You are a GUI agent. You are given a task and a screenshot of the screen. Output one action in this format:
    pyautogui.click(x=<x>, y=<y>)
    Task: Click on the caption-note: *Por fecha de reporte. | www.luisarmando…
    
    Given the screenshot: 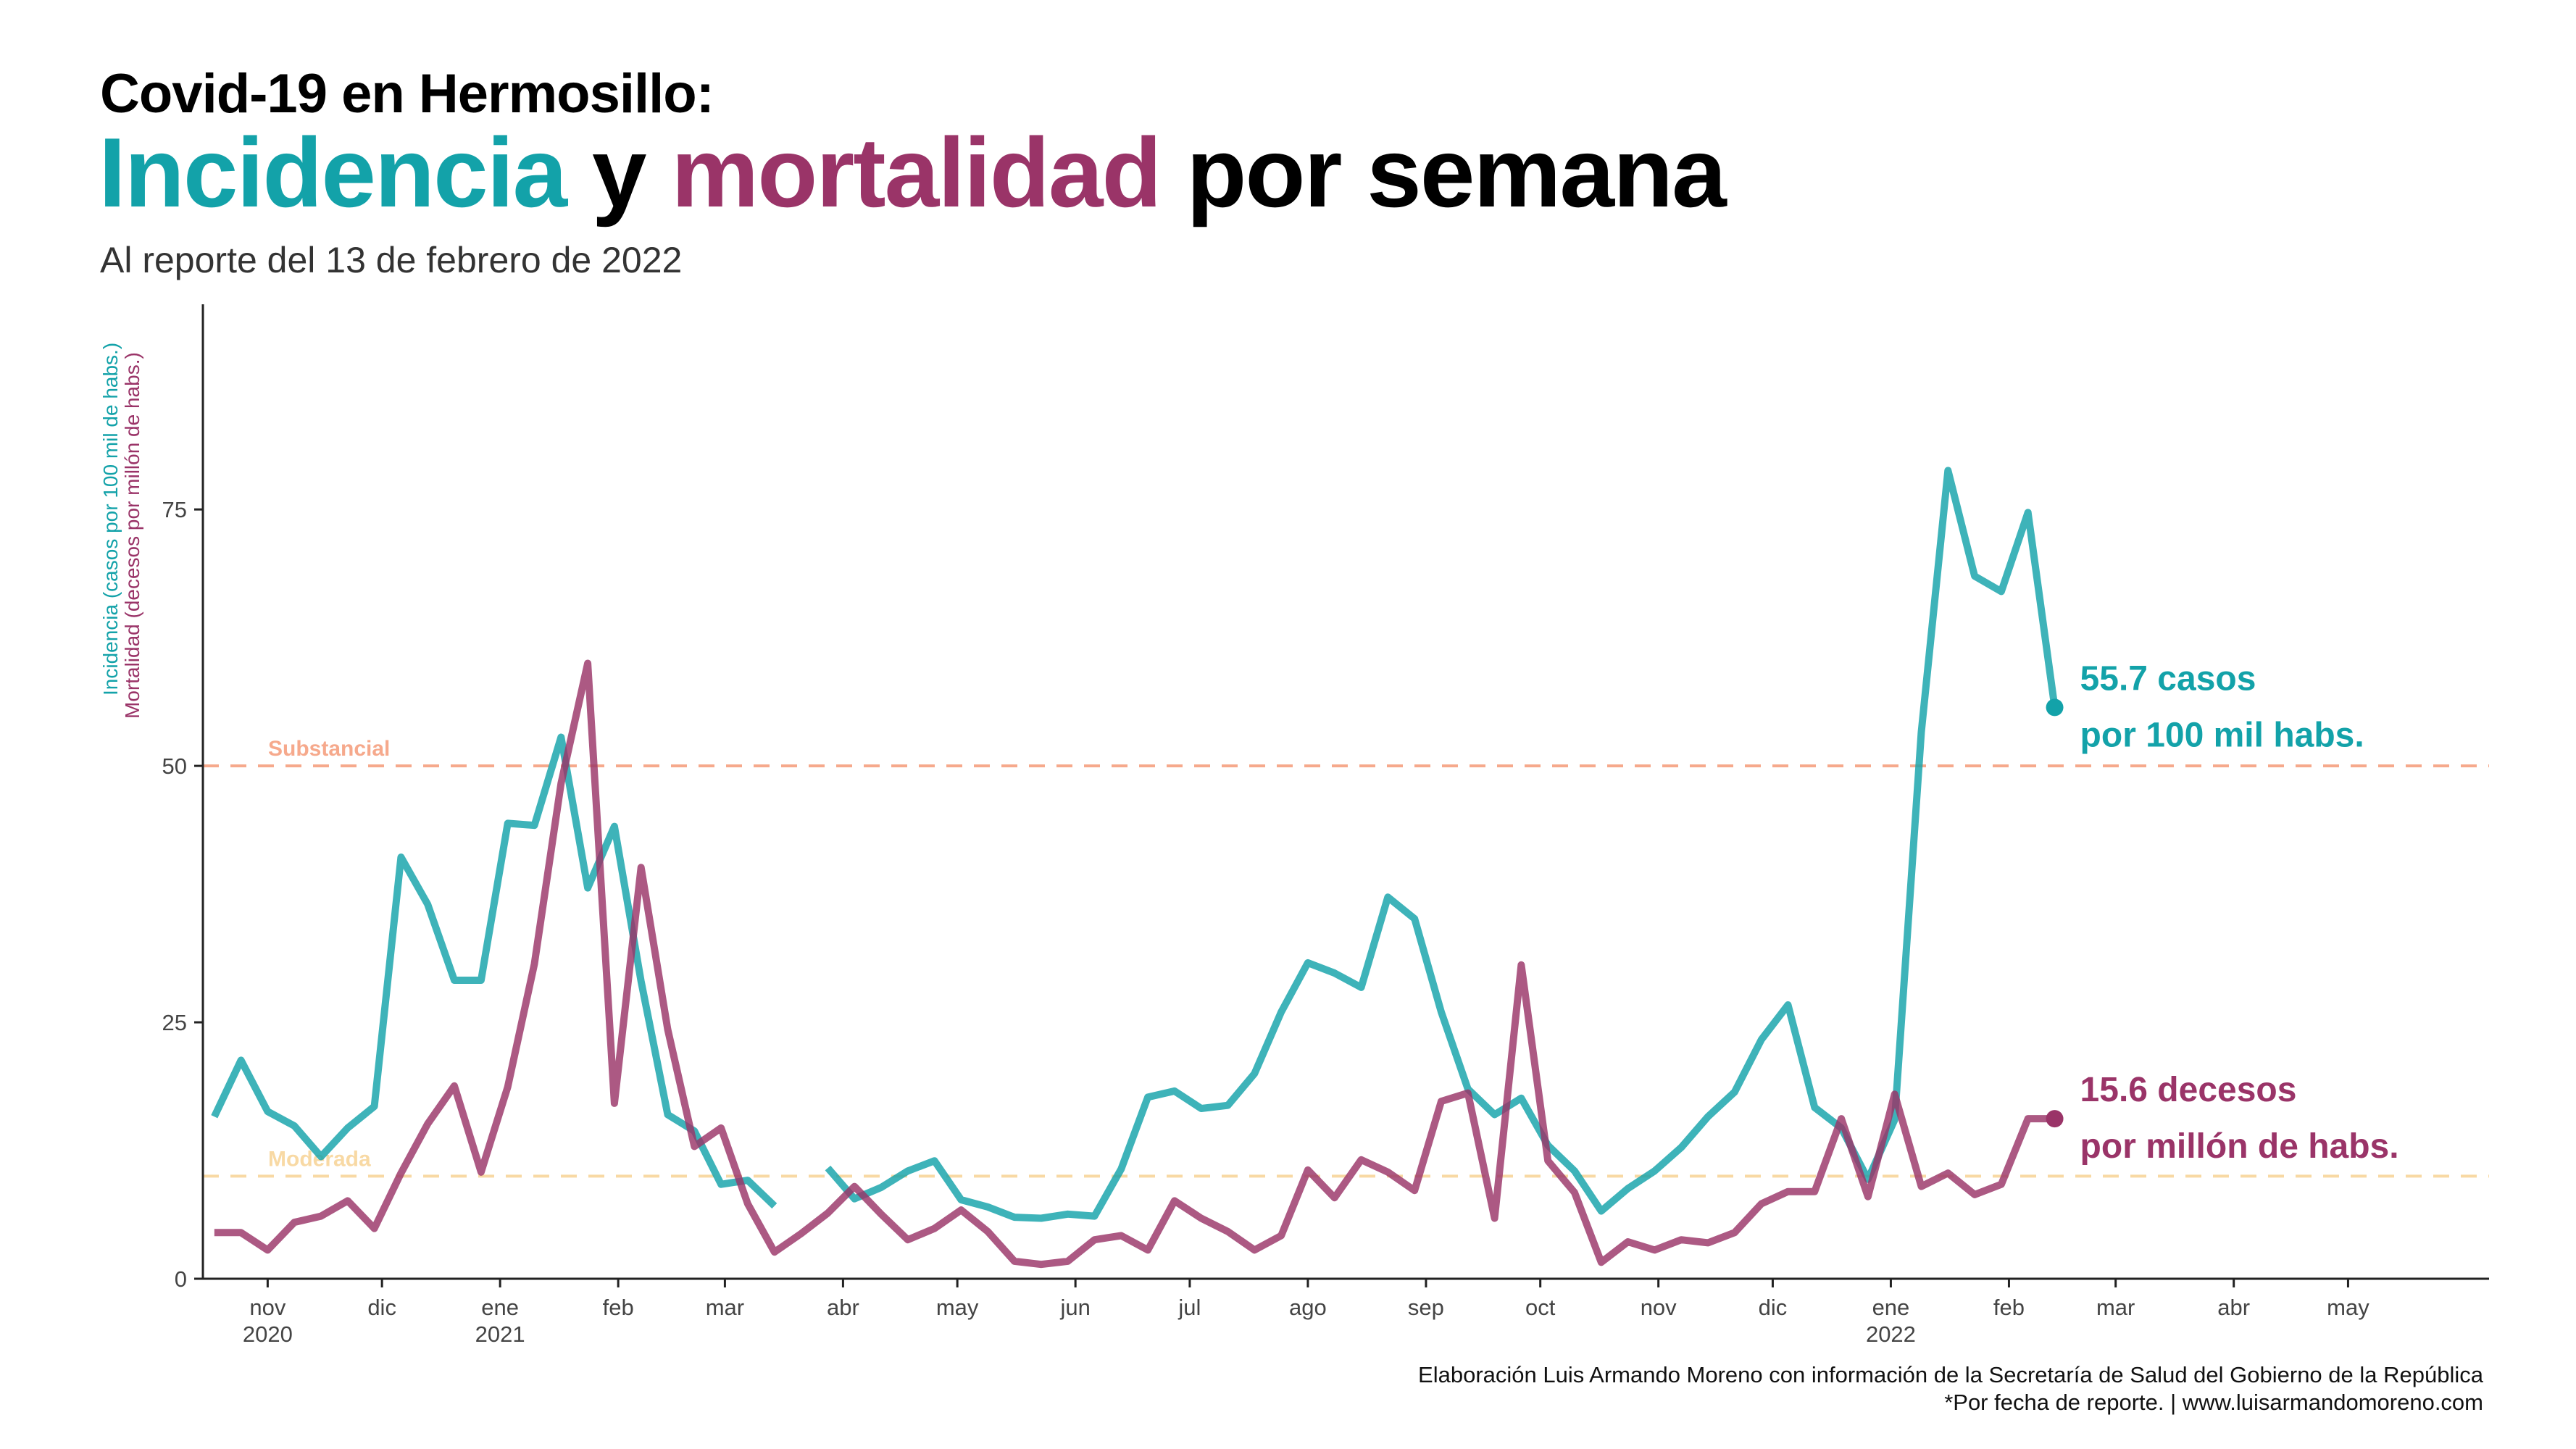 What is the action you would take?
    pyautogui.click(x=2213, y=1403)
    